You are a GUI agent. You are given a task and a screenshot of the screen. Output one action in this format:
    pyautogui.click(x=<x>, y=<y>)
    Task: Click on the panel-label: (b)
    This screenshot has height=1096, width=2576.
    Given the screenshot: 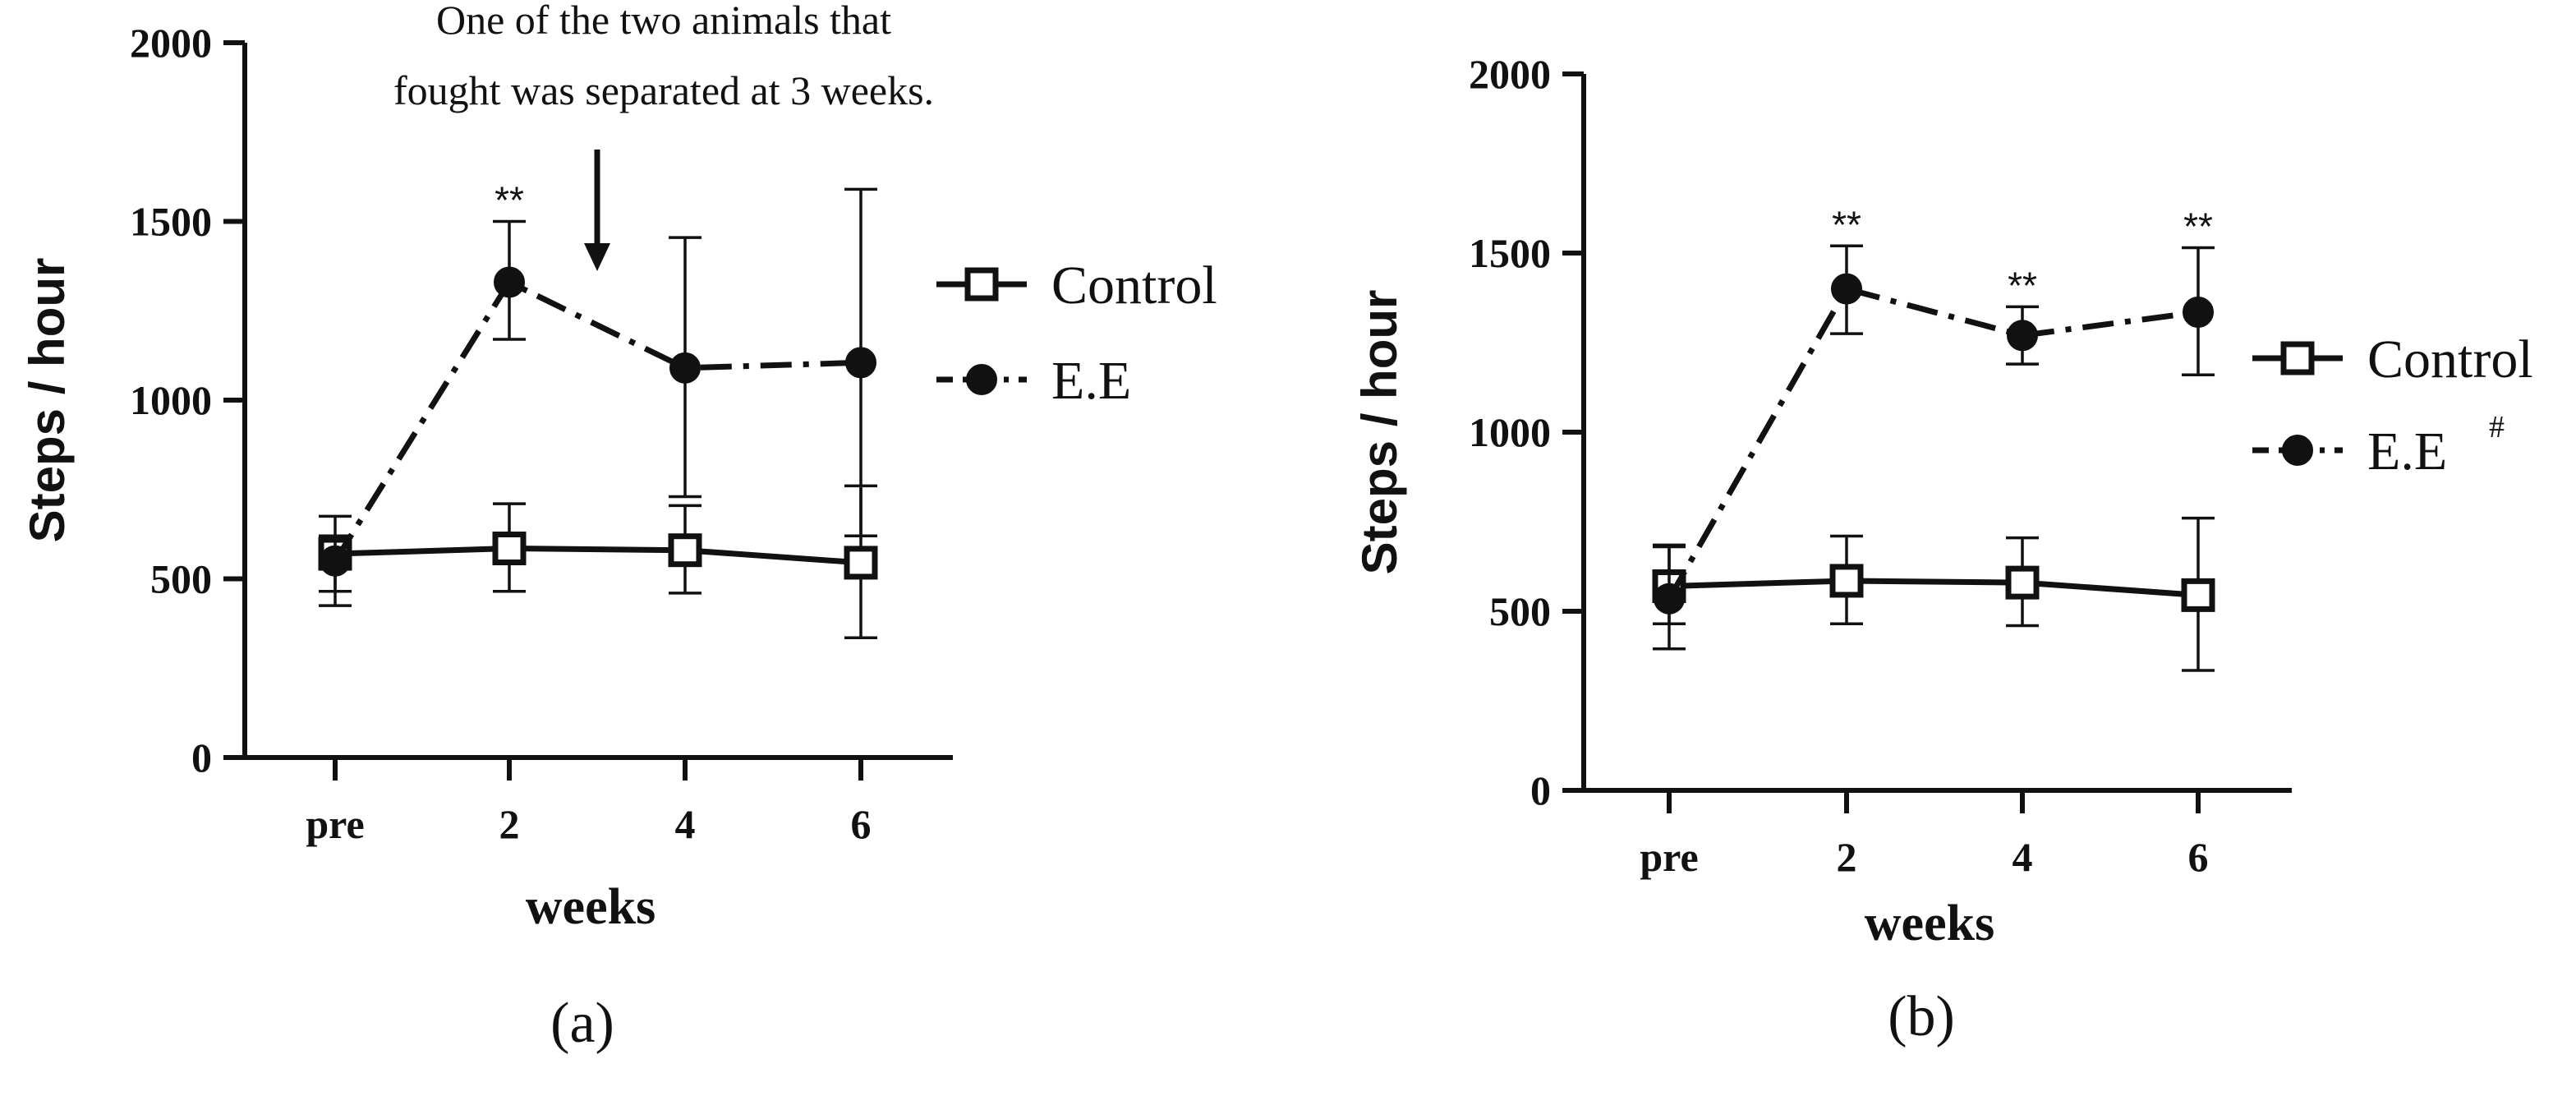 What is the action you would take?
    pyautogui.click(x=1921, y=1017)
    